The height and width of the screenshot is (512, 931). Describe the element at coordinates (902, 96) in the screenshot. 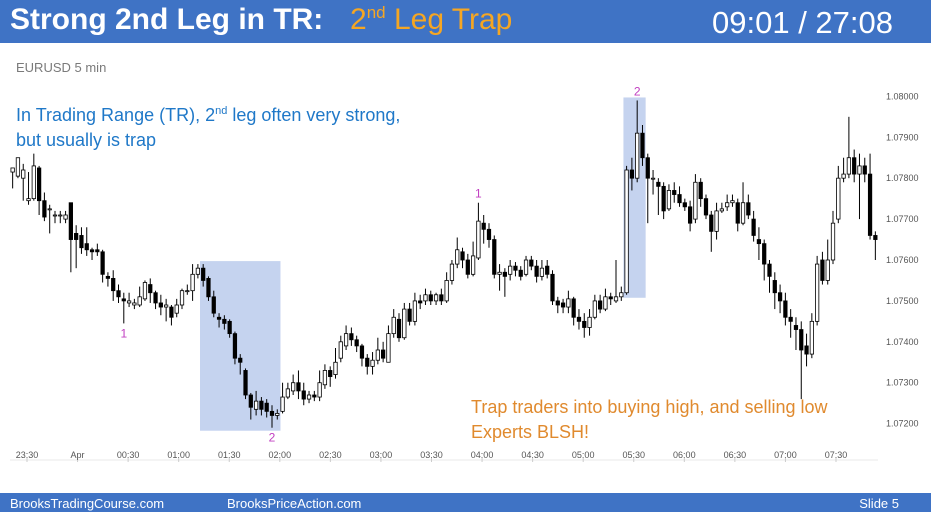

I see `y-tick-label: 1.08000` at that location.